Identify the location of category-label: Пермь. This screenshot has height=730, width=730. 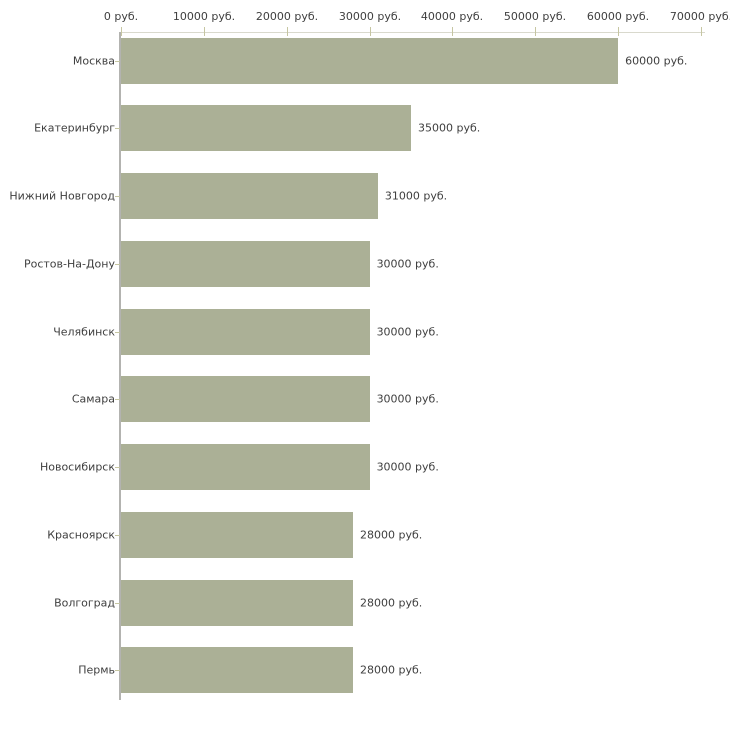
(96, 670).